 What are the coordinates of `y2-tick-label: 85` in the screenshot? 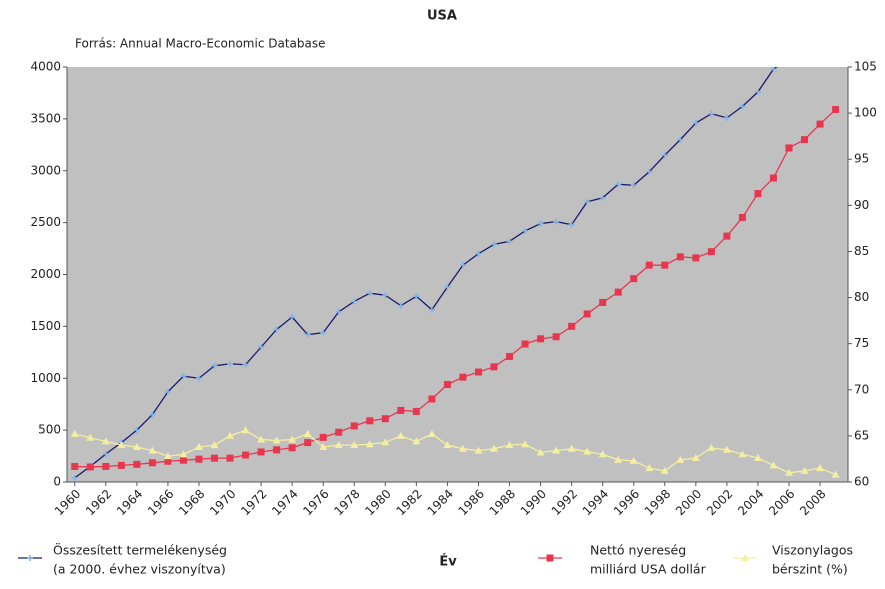 It's located at (861, 251).